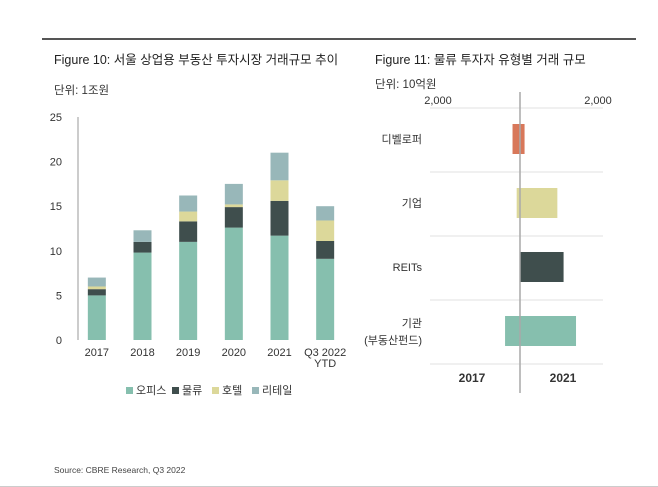  Describe the element at coordinates (472, 378) in the screenshot. I see `column-label-2017: 2017` at that location.